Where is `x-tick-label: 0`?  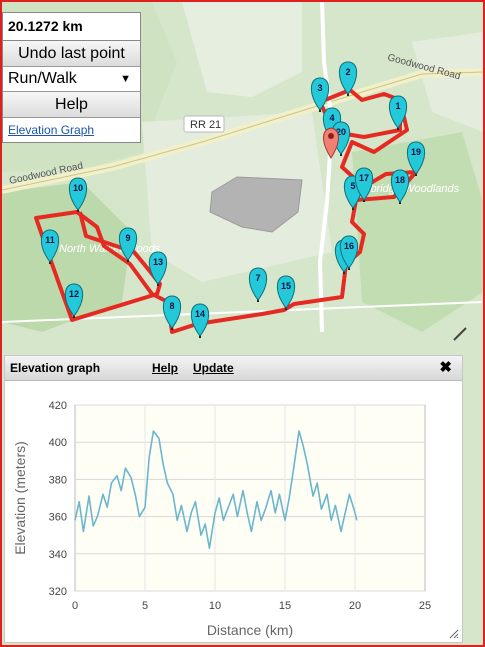 x-tick-label: 0 is located at coordinates (75, 606).